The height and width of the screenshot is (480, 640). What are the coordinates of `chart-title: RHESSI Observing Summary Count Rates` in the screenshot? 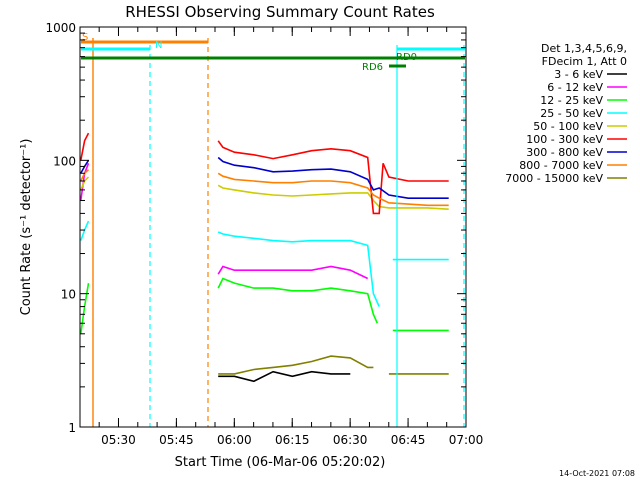 It's located at (280, 12).